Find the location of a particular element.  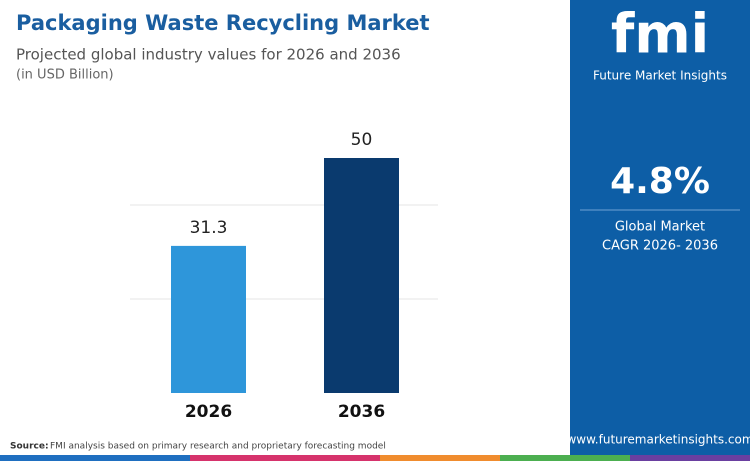

website: www.futuremarketinsights.com is located at coordinates (658, 440).